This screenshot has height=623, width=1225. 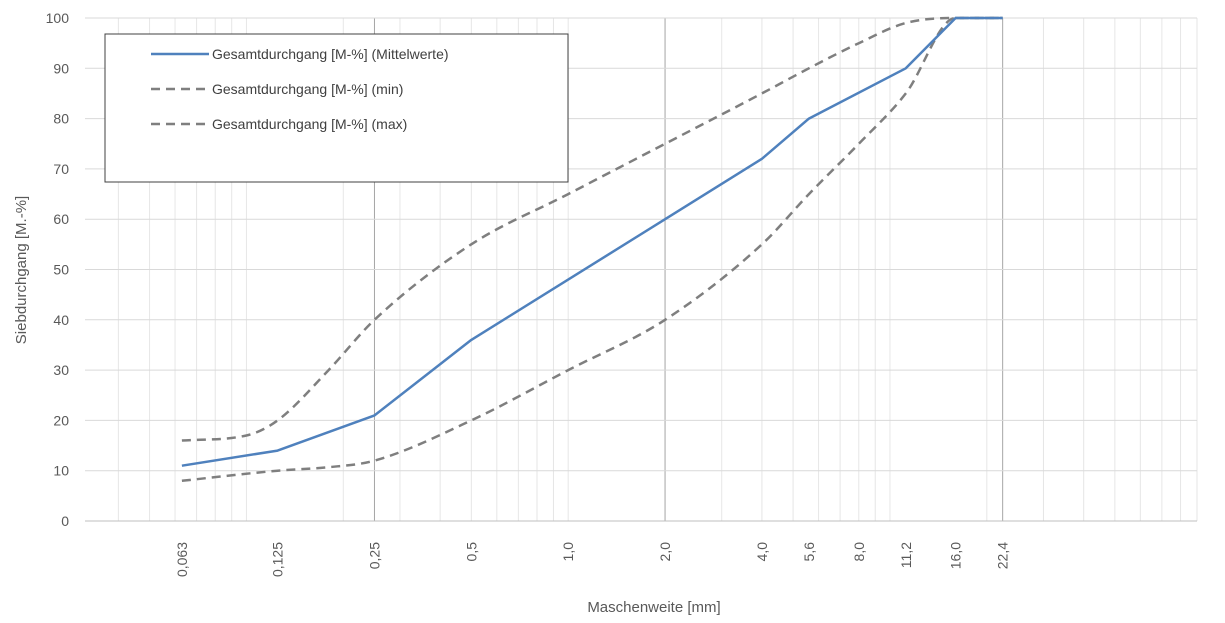 I want to click on legend-label: Gesamtdurchgang [M-%] (max), so click(x=309, y=124).